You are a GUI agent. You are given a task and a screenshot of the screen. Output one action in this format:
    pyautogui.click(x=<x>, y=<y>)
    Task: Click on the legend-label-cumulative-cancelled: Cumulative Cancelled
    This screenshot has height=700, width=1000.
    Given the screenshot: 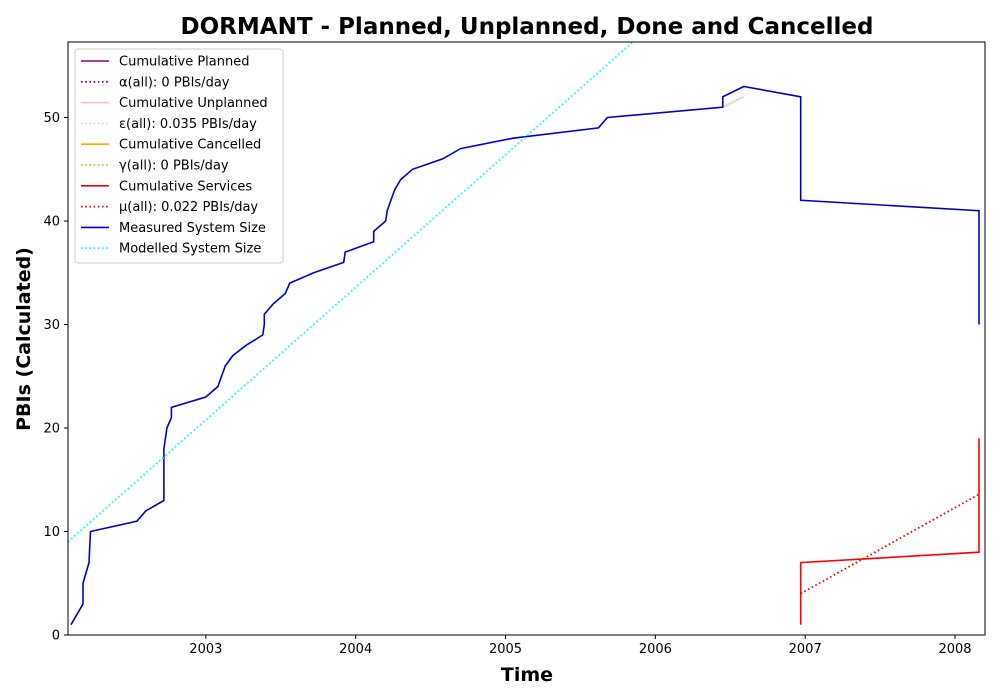 What is the action you would take?
    pyautogui.click(x=190, y=145)
    